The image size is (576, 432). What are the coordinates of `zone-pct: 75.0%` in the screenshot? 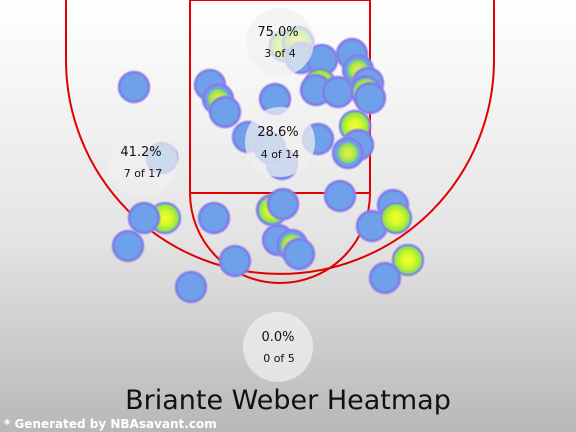 It's located at (277, 32).